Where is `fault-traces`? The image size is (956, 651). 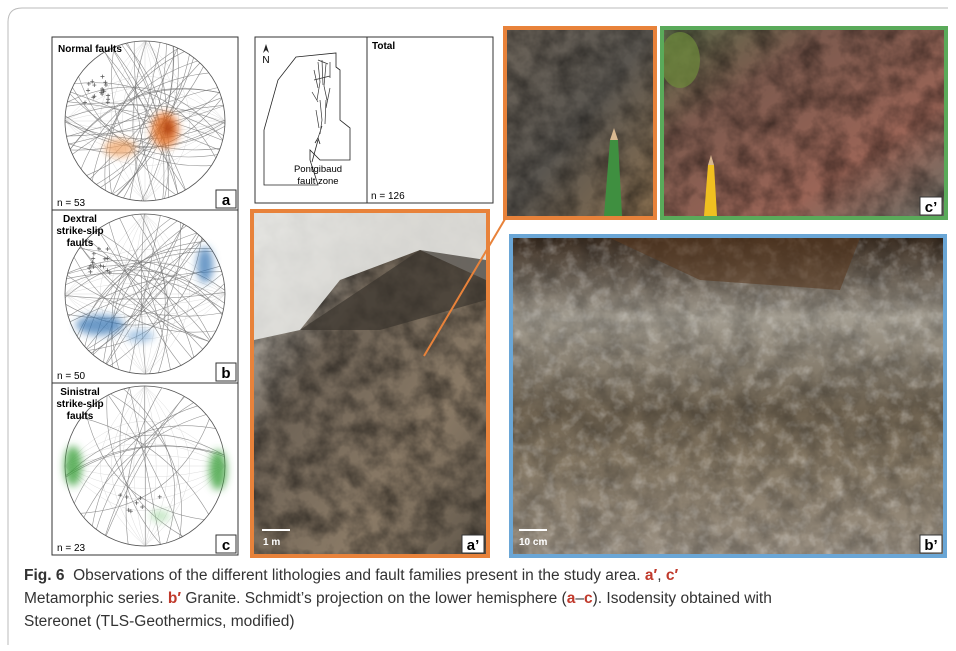
fault-traces is located at coordinates (321, 99).